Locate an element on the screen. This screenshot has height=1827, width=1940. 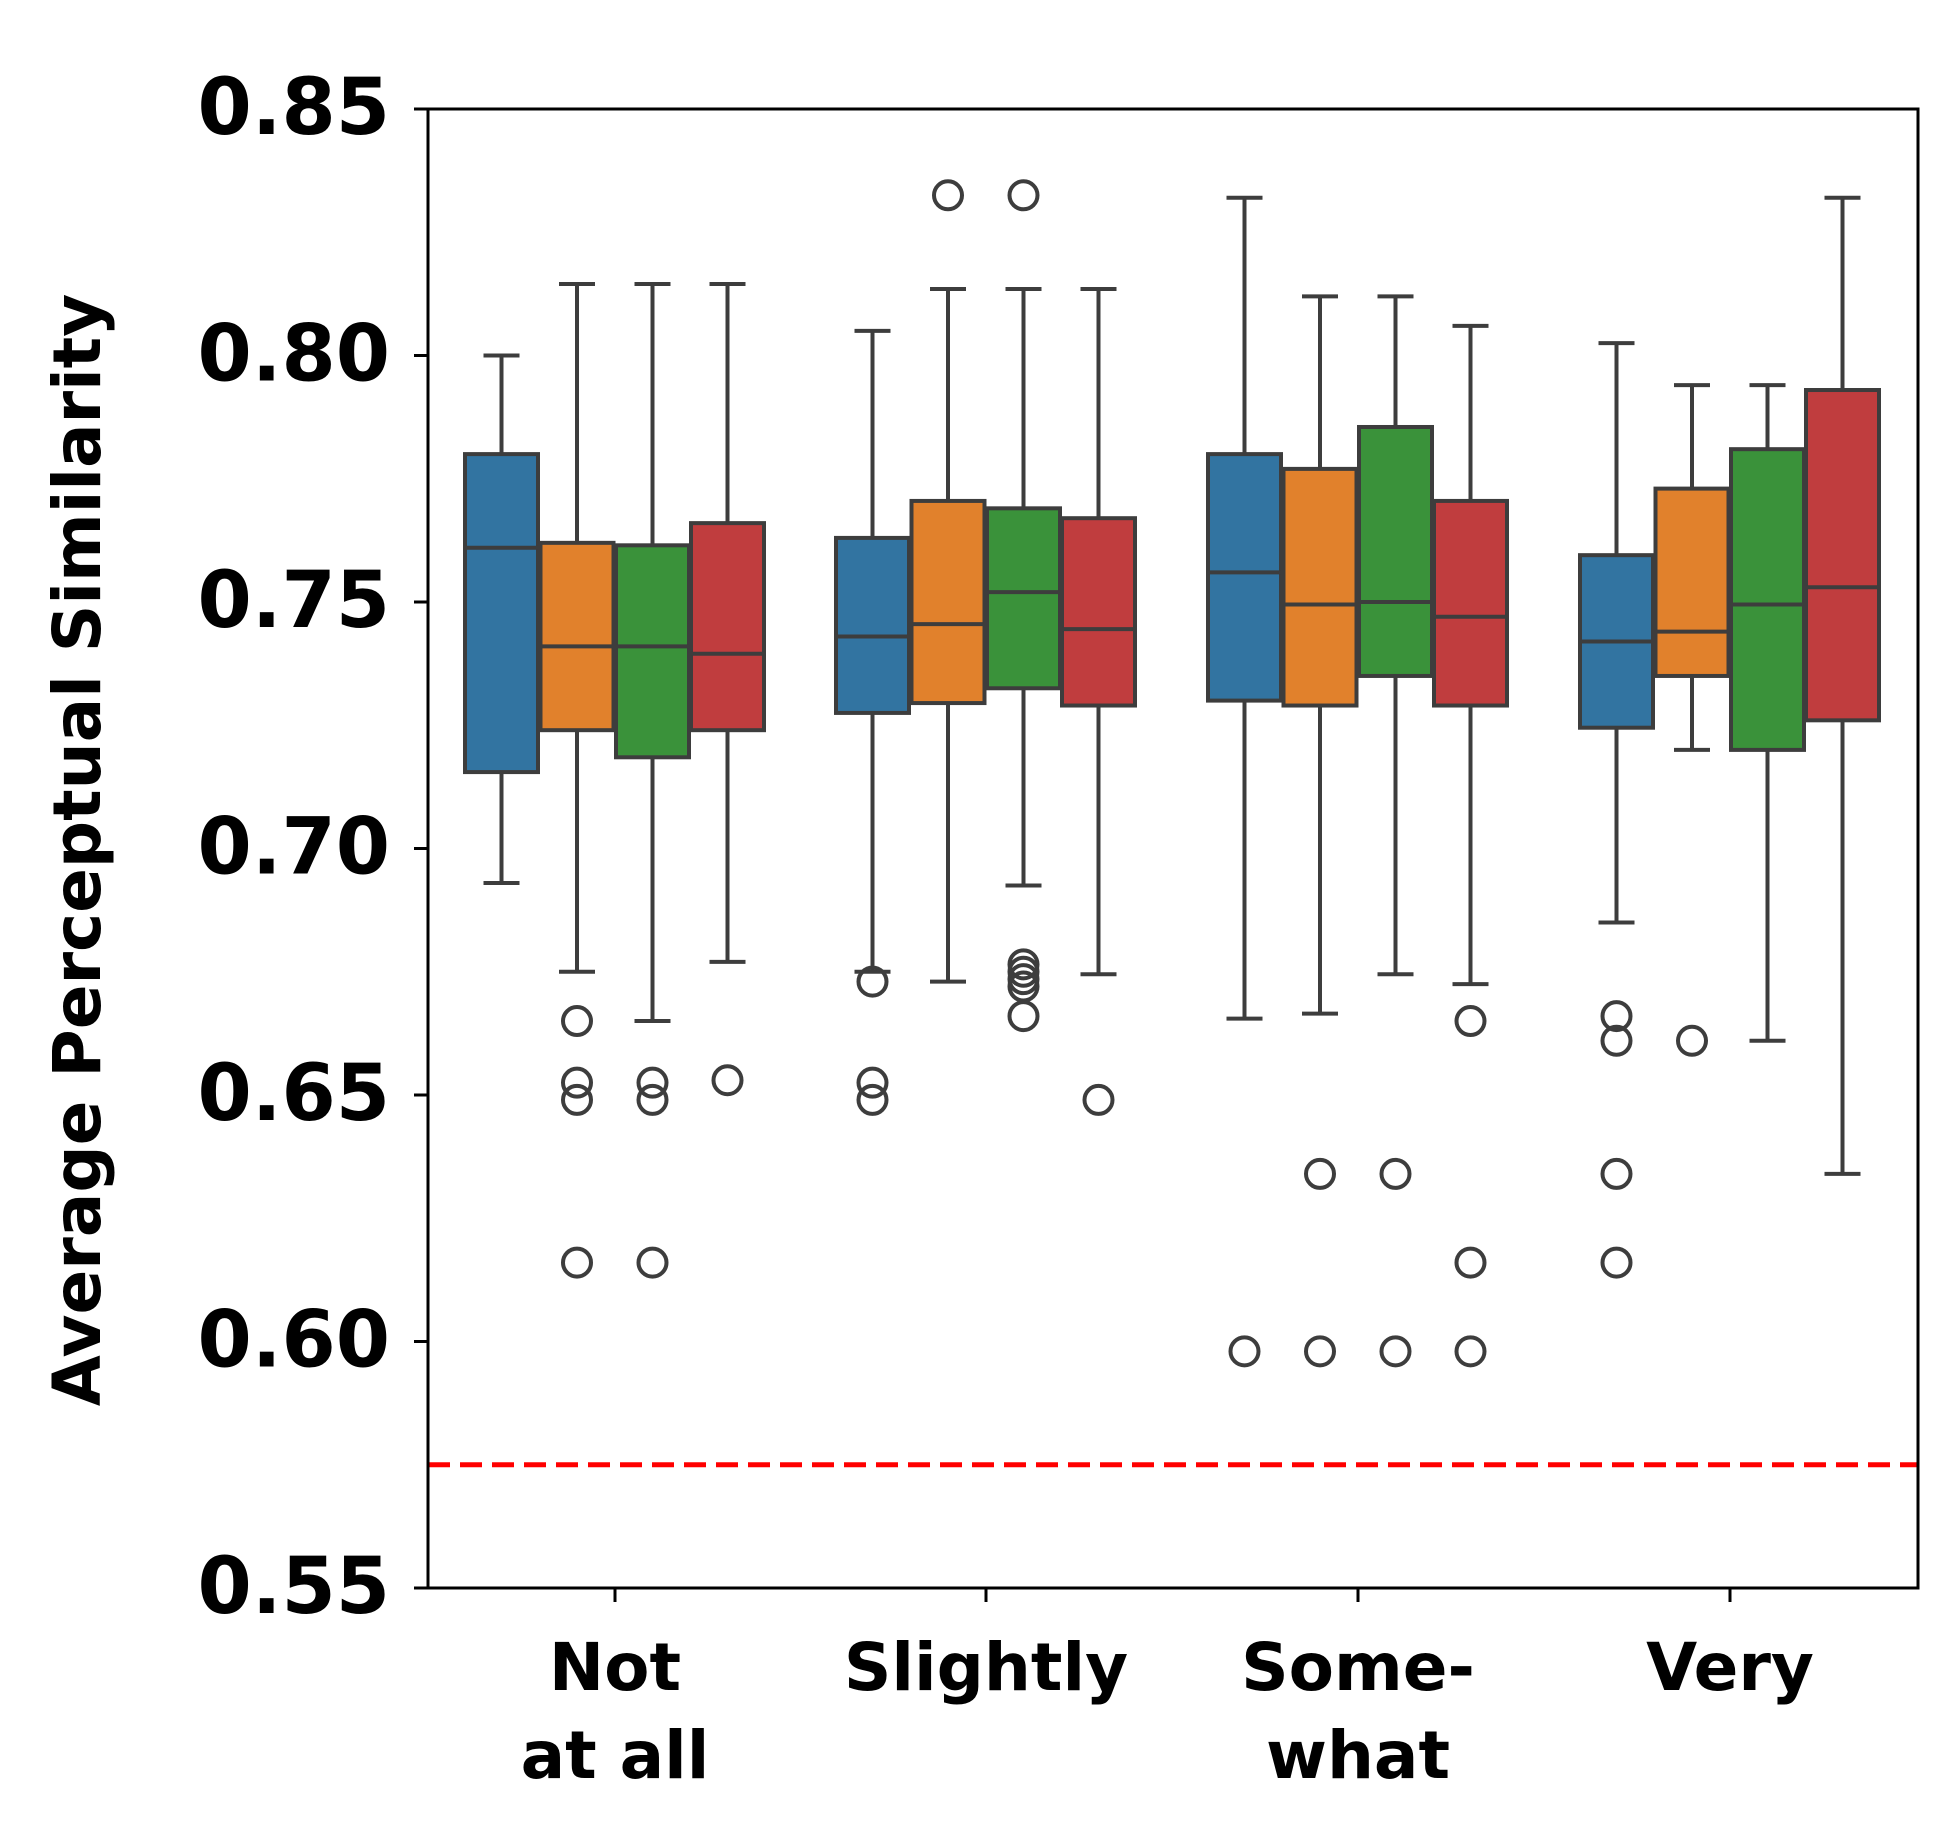
y-tick-label: 0.65 is located at coordinates (294, 1094).